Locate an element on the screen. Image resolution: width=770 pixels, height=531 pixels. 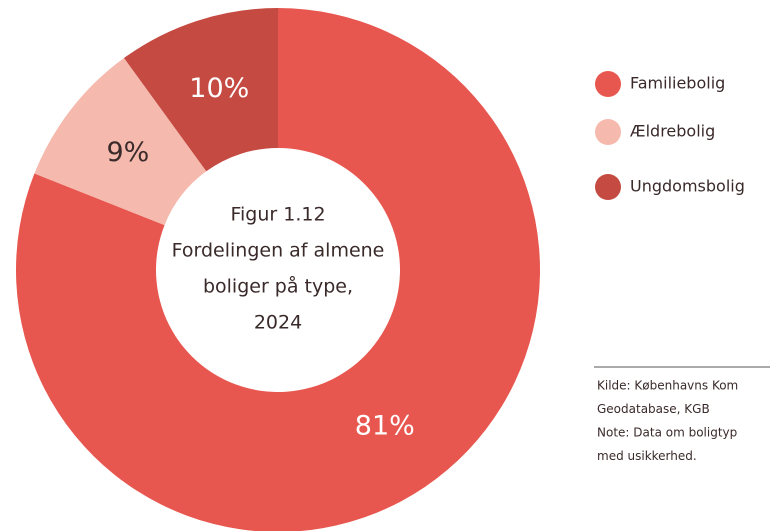
slice-label: 10% is located at coordinates (219, 88).